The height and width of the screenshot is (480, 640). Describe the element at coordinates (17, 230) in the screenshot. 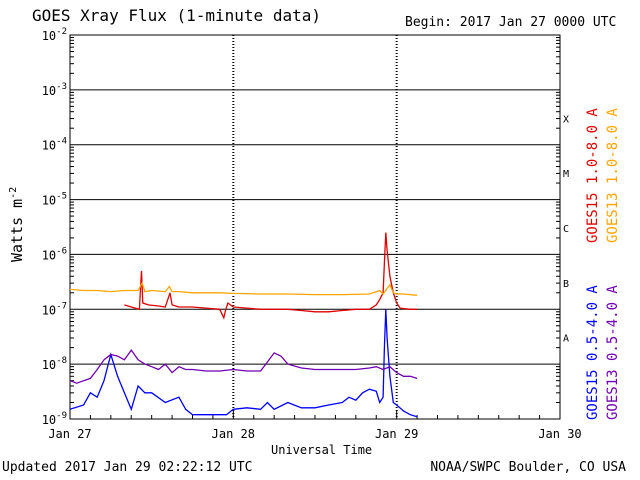

I see `y-axis-label-text: Watts m` at that location.